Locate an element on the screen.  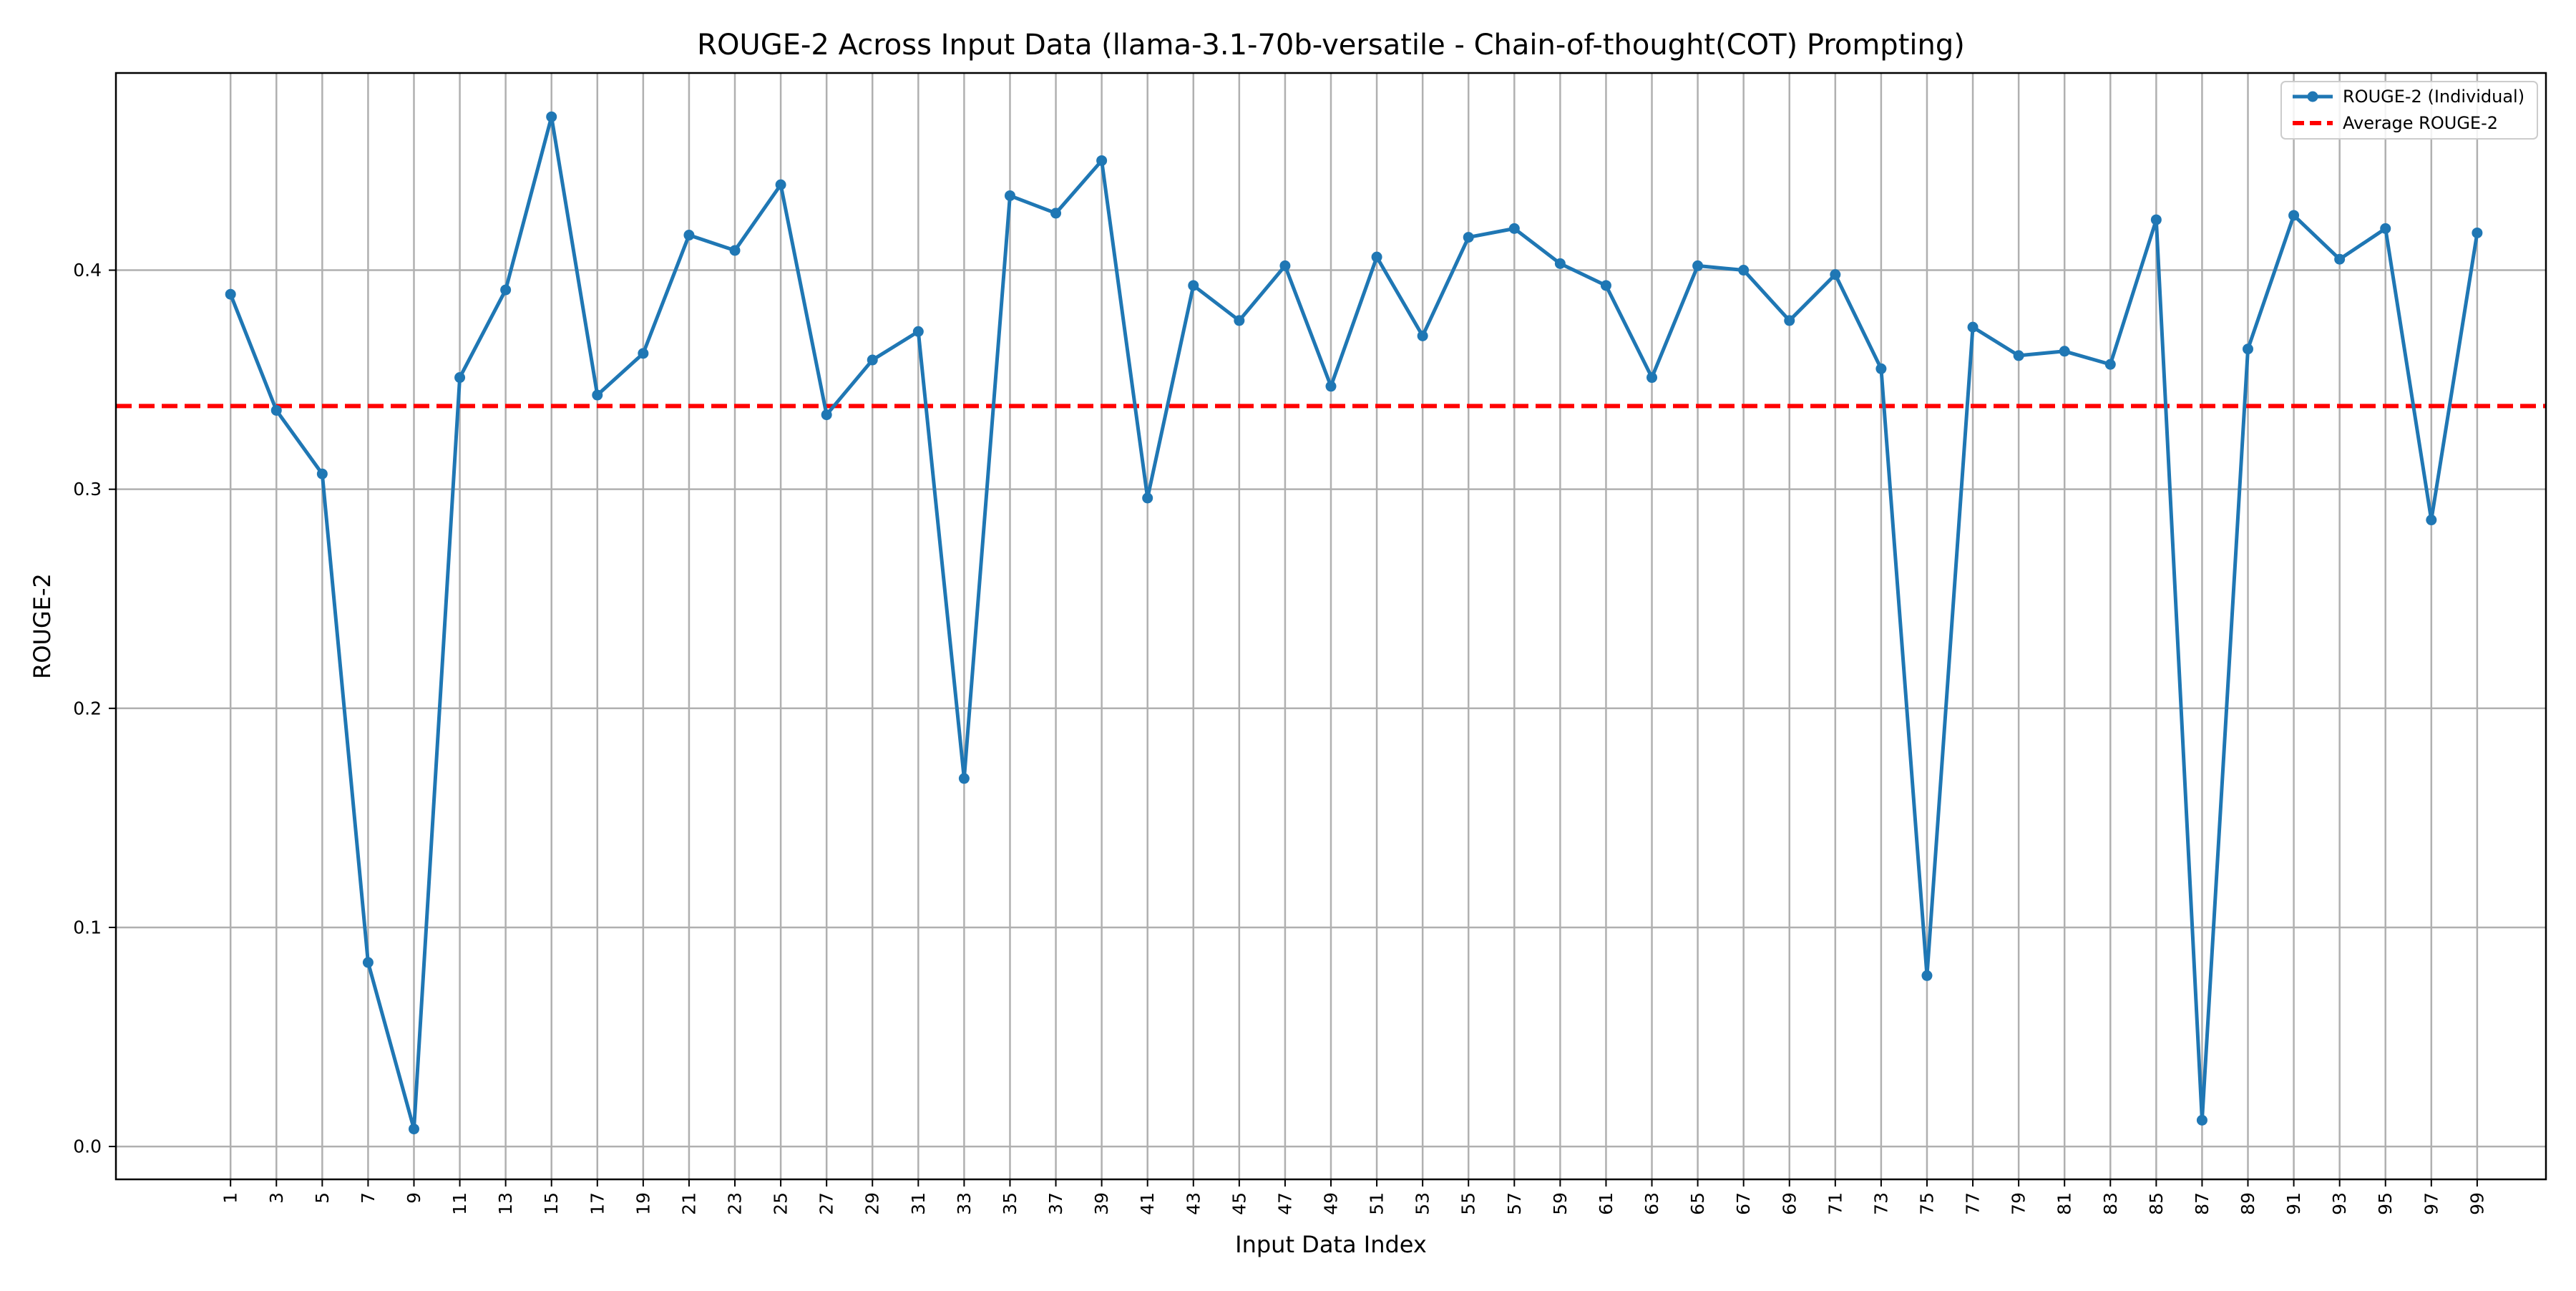
legend-marker-rouge2-individual is located at coordinates (2312, 96).